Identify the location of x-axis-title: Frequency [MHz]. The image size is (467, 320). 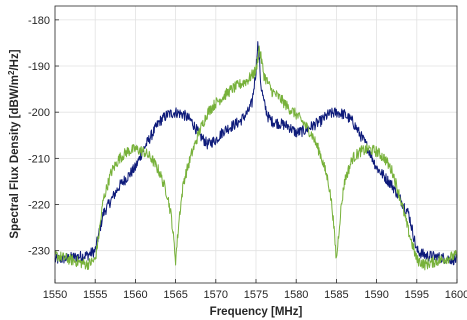
(256, 312).